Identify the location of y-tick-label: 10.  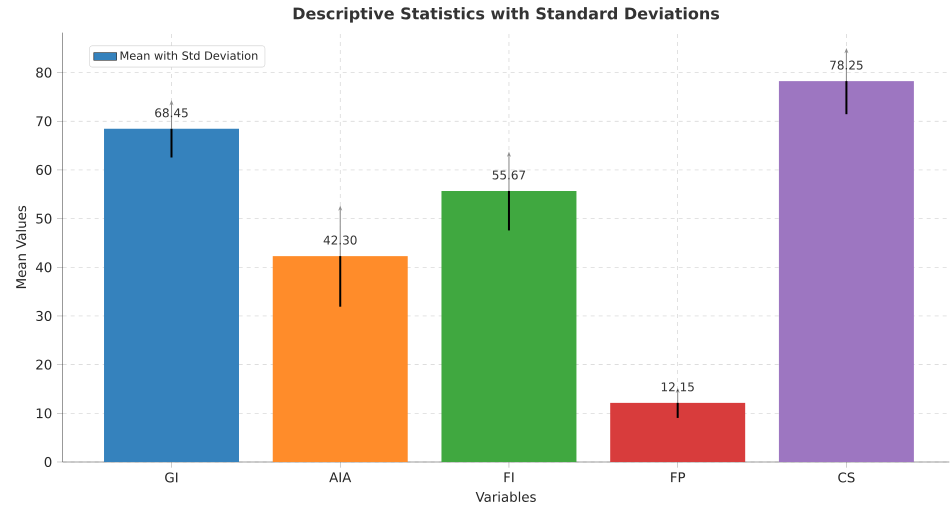
(44, 413).